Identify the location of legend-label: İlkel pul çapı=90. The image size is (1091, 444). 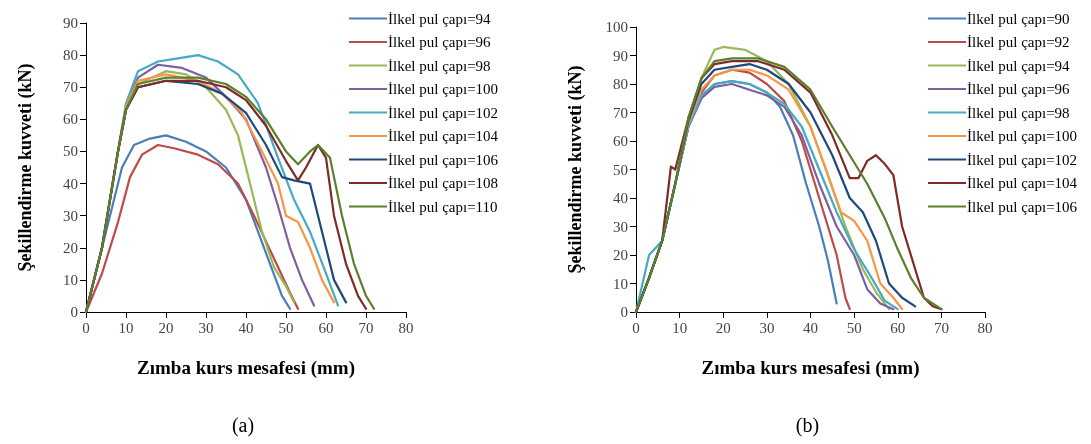
(1018, 18).